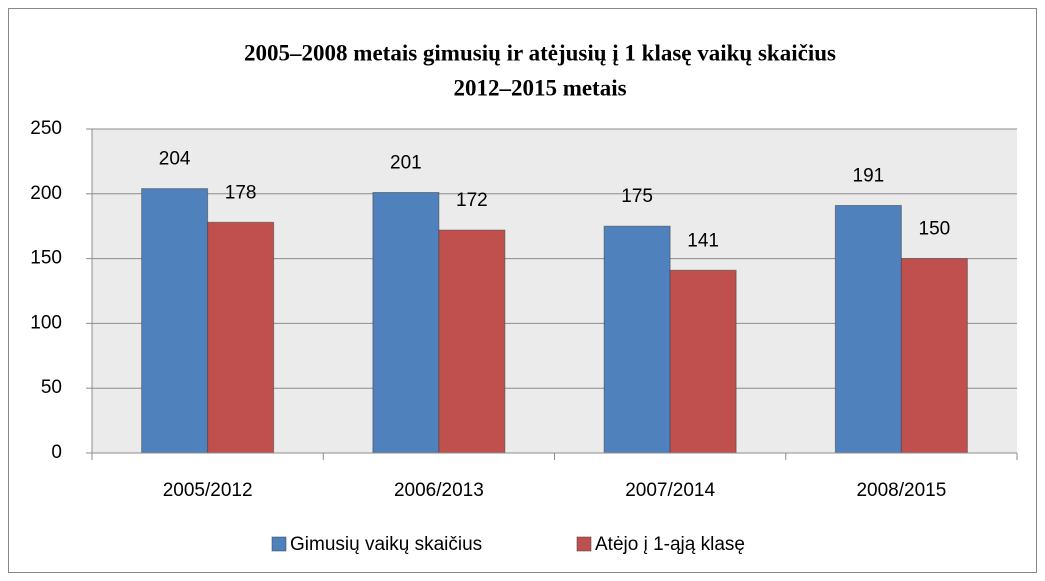  I want to click on y-tick-label: 150, so click(46, 258).